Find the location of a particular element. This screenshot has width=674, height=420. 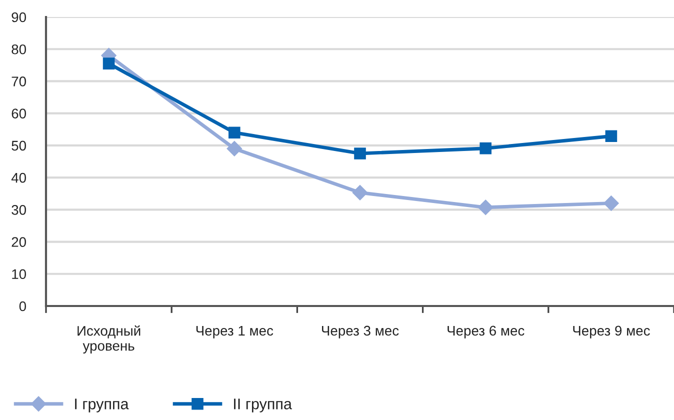

y-tick-label: 60 is located at coordinates (19, 113).